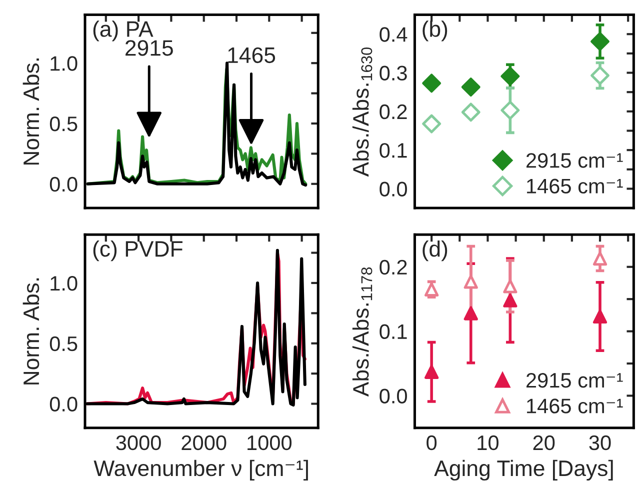 Image resolution: width=644 pixels, height=493 pixels. I want to click on x-axis-title: Wavenumber ν [cm⁻¹], so click(201, 470).